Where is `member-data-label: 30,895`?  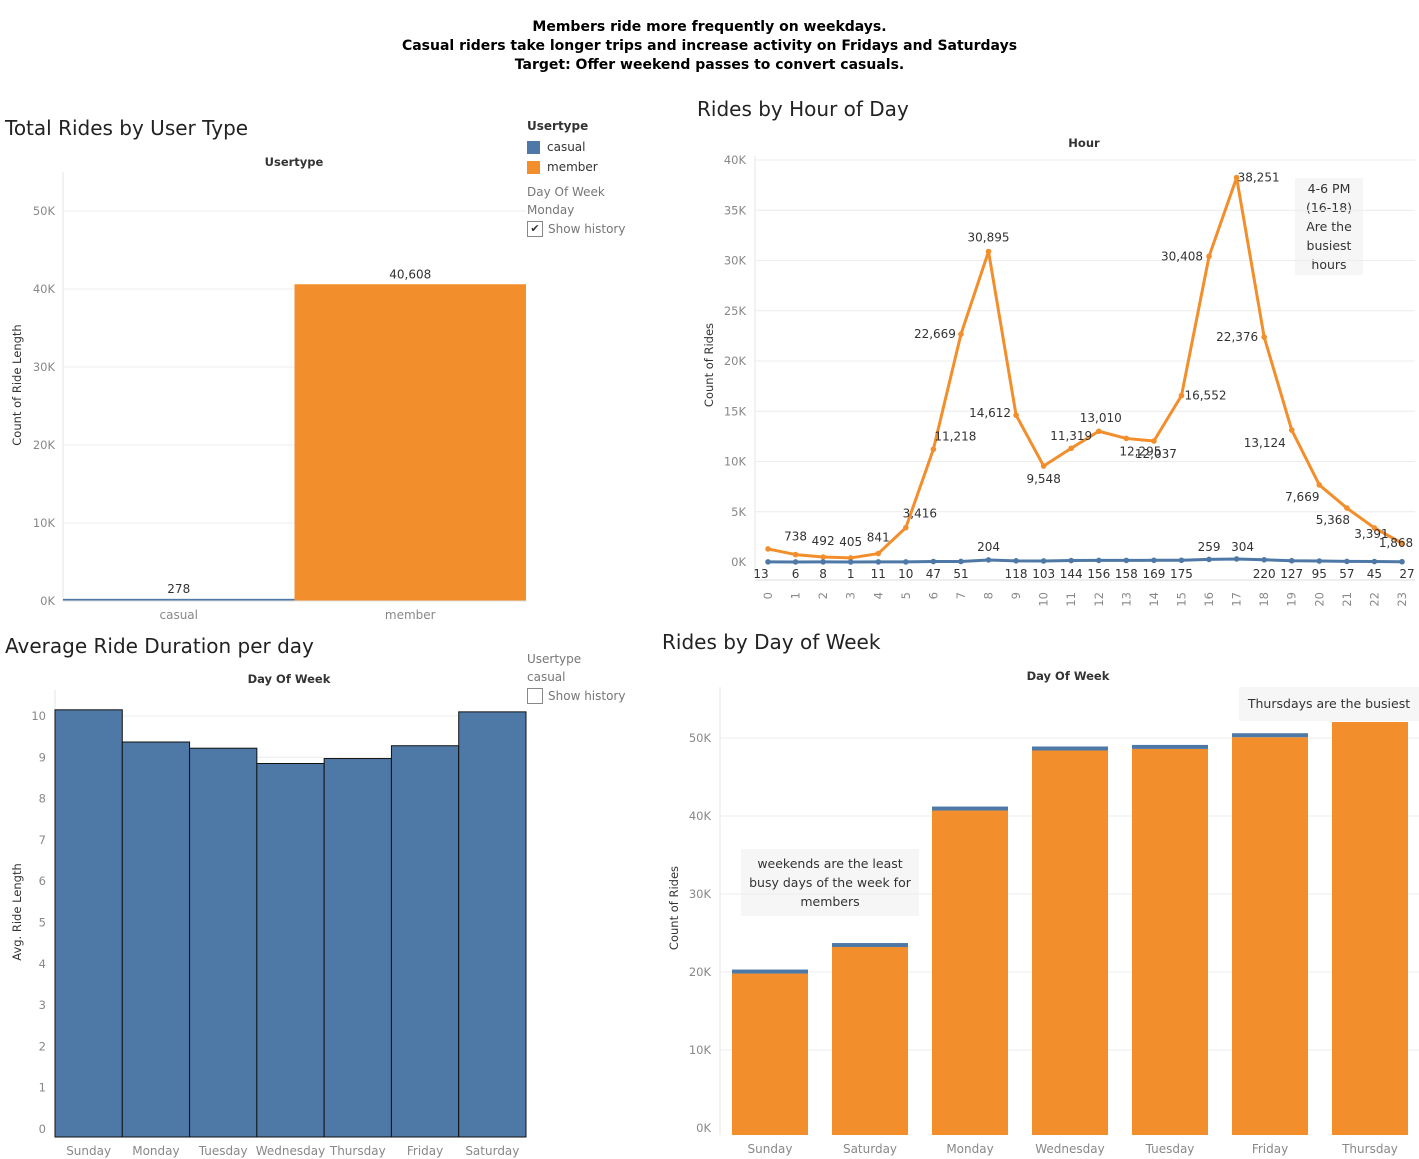 member-data-label: 30,895 is located at coordinates (989, 238).